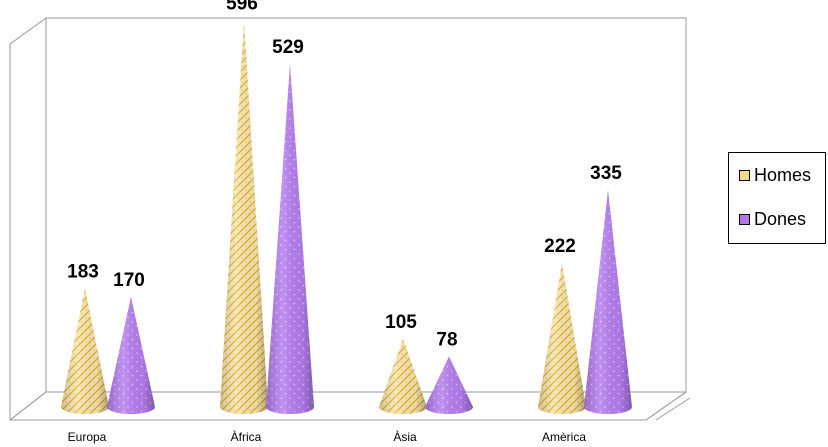  What do you see at coordinates (288, 47) in the screenshot?
I see `value-label-dones-1: 529` at bounding box center [288, 47].